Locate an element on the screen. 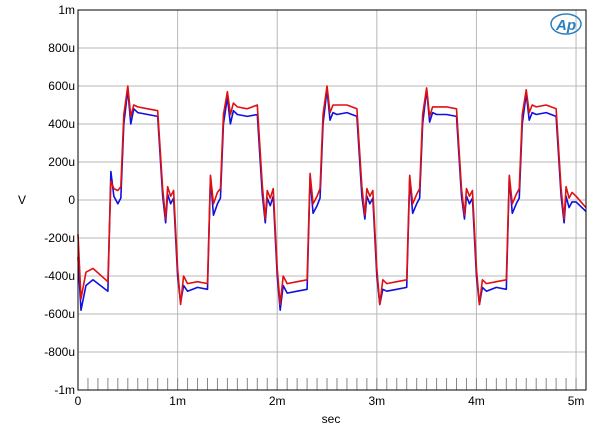 This screenshot has height=433, width=600. y-tick-label: 400u is located at coordinates (61, 124).